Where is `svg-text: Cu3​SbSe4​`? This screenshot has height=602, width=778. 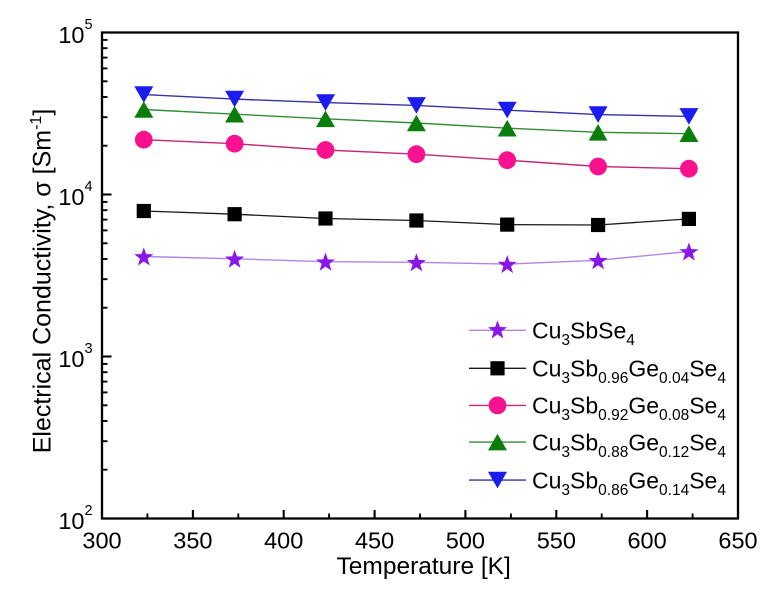
svg-text: Cu3​SbSe4​ is located at coordinates (583, 334).